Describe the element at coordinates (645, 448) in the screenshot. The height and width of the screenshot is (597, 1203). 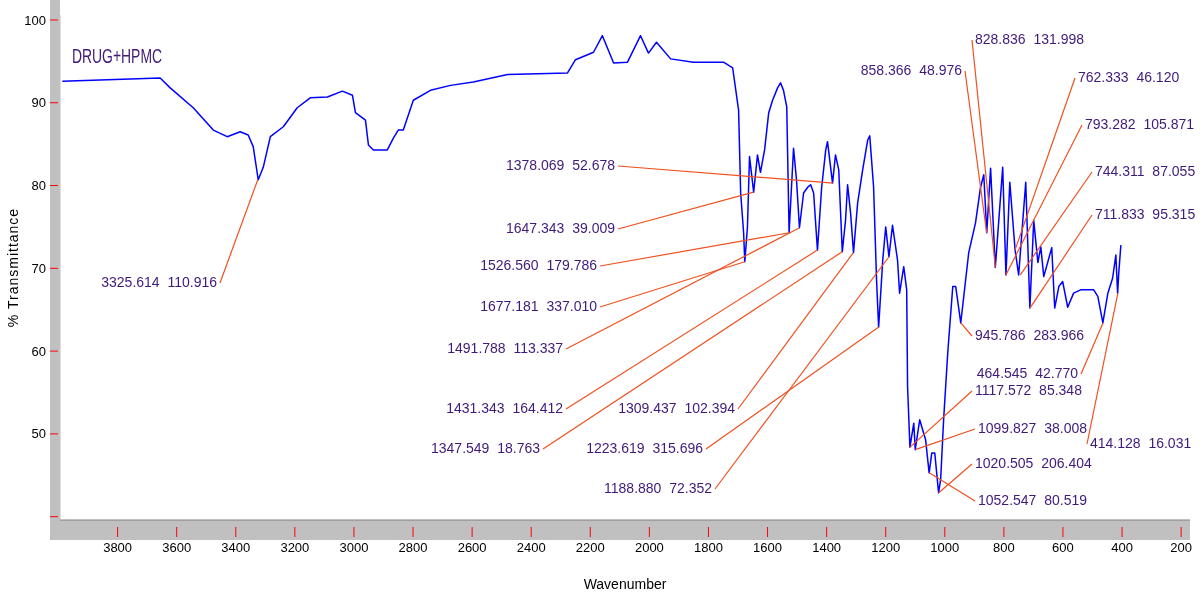
I see `annotation: 1223.619 315.696` at that location.